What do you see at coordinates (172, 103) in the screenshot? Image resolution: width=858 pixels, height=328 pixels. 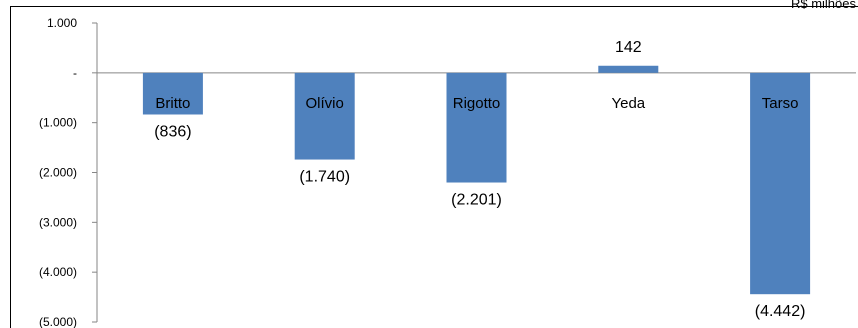 I see `category-label: Britto` at bounding box center [172, 103].